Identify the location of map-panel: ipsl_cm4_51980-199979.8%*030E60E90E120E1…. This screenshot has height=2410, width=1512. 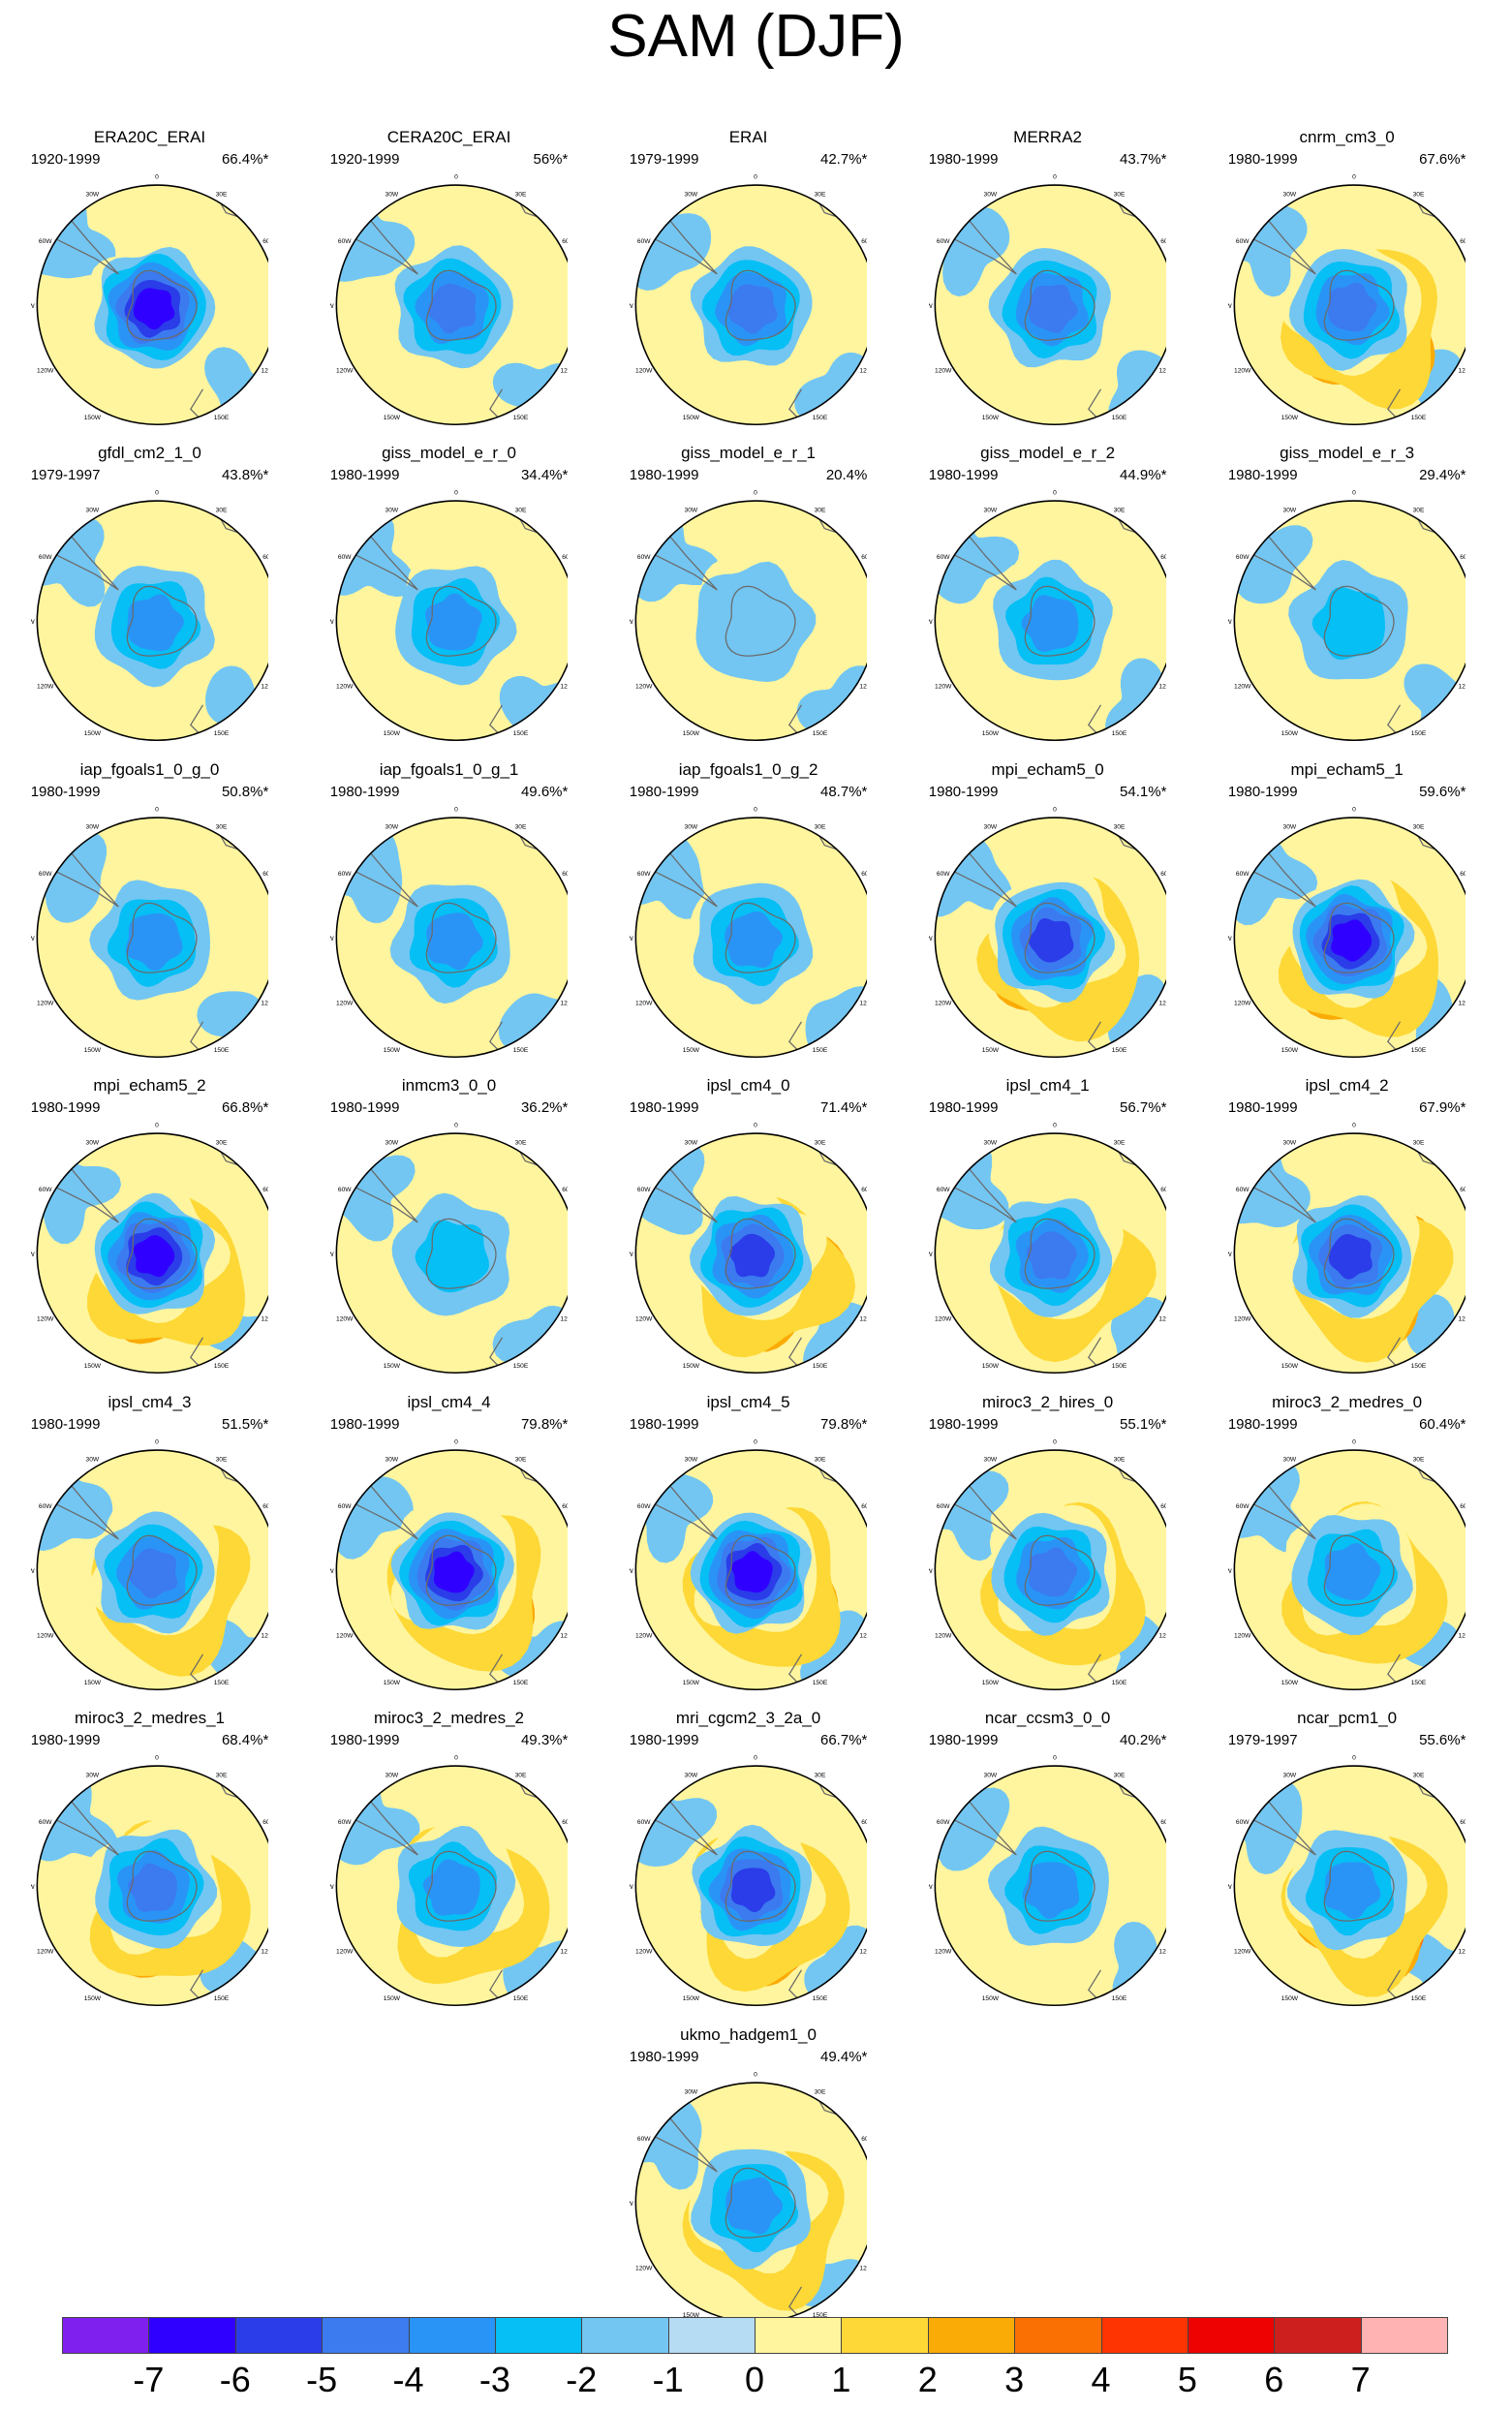
(749, 1543).